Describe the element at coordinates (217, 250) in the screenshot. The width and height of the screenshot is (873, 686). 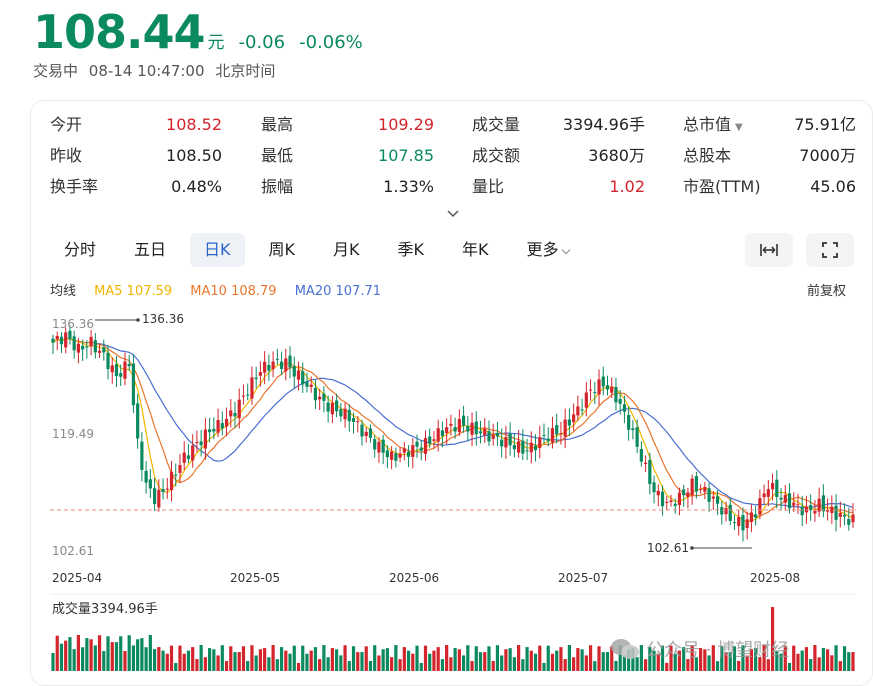
I see `tab-daily-k: 日K` at that location.